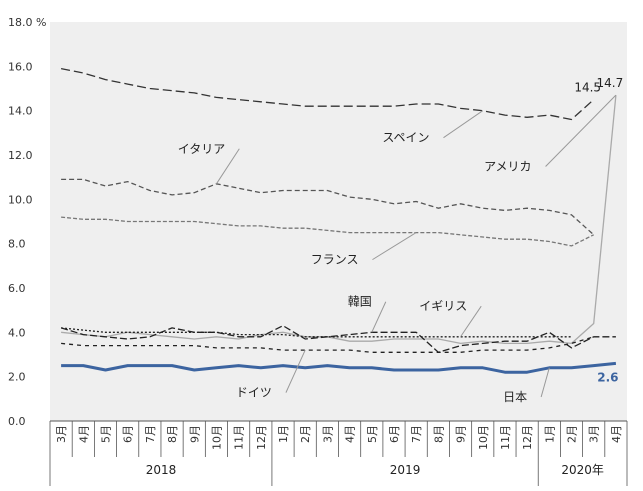  I want to click on value-label: 2.6, so click(607, 377).